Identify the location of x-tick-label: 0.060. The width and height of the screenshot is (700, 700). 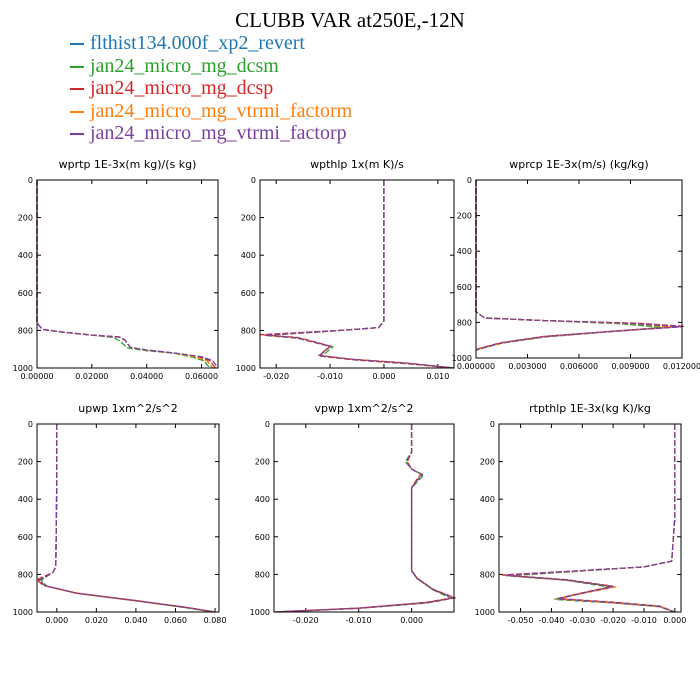
(175, 620).